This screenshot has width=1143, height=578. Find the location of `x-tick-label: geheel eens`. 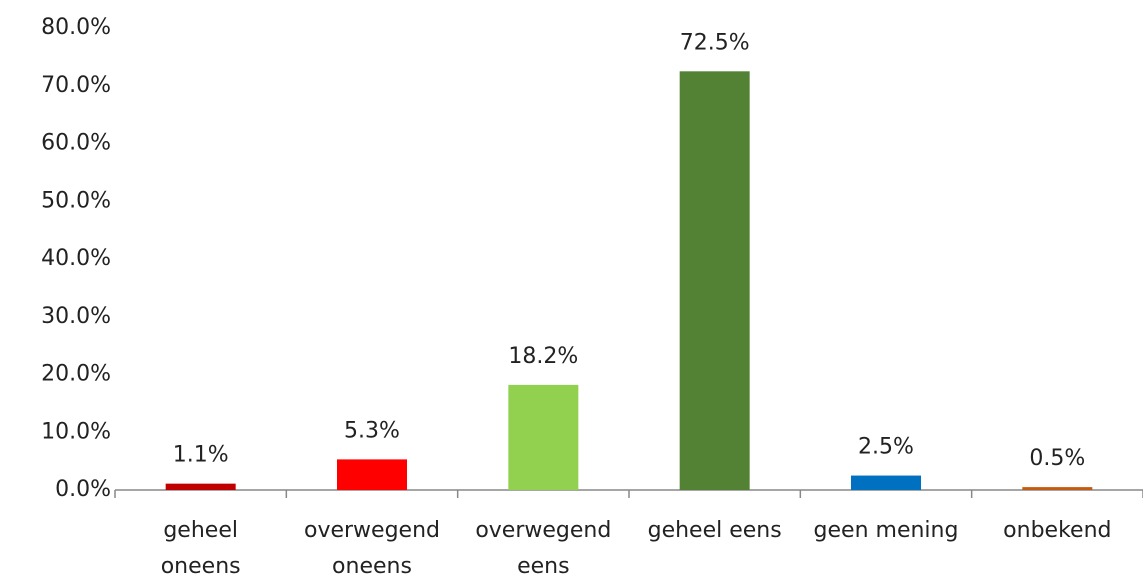

x-tick-label: geheel eens is located at coordinates (715, 530).